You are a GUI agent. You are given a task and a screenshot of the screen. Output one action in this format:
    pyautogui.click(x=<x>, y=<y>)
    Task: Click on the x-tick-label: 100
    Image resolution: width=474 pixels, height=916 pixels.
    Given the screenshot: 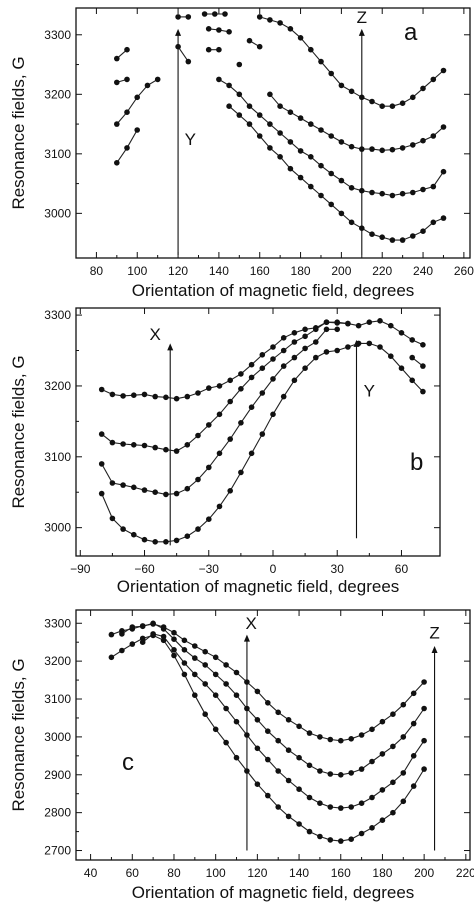 What is the action you would take?
    pyautogui.click(x=216, y=873)
    